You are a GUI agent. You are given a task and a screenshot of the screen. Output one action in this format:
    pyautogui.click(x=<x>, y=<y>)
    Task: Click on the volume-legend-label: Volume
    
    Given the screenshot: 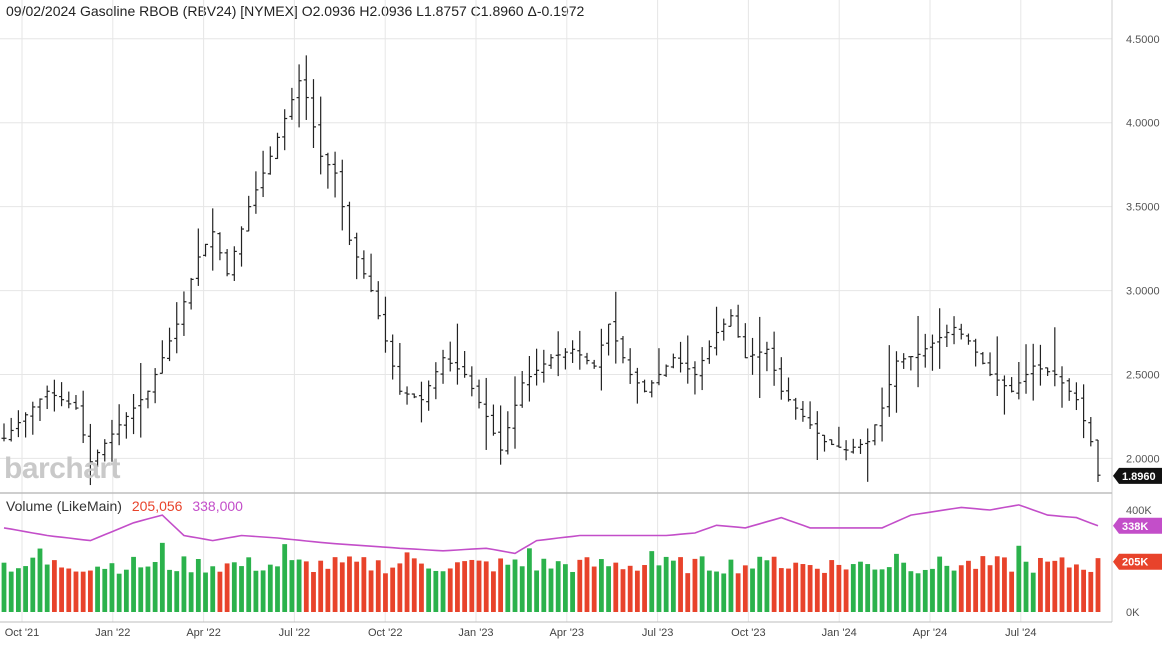 What is the action you would take?
    pyautogui.click(x=29, y=506)
    